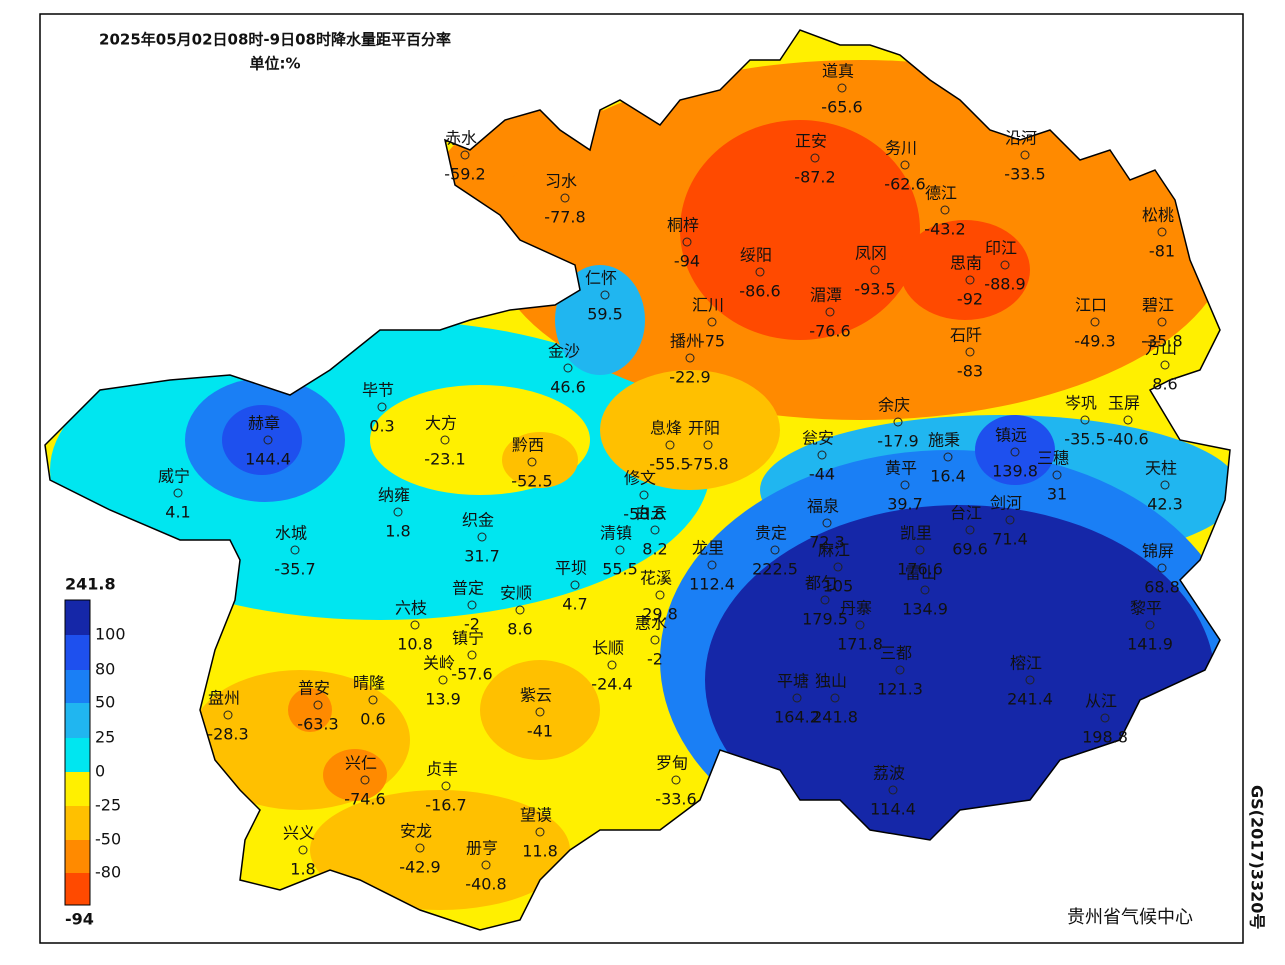 Image resolution: width=1285 pixels, height=965 pixels. I want to click on station-name: 龙里, so click(708, 548).